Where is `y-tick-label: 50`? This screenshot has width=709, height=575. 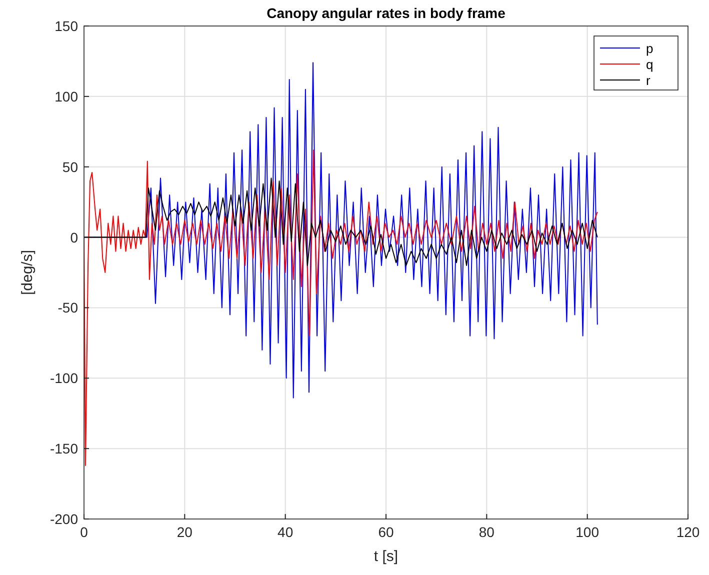
y-tick-label: 50 is located at coordinates (70, 166).